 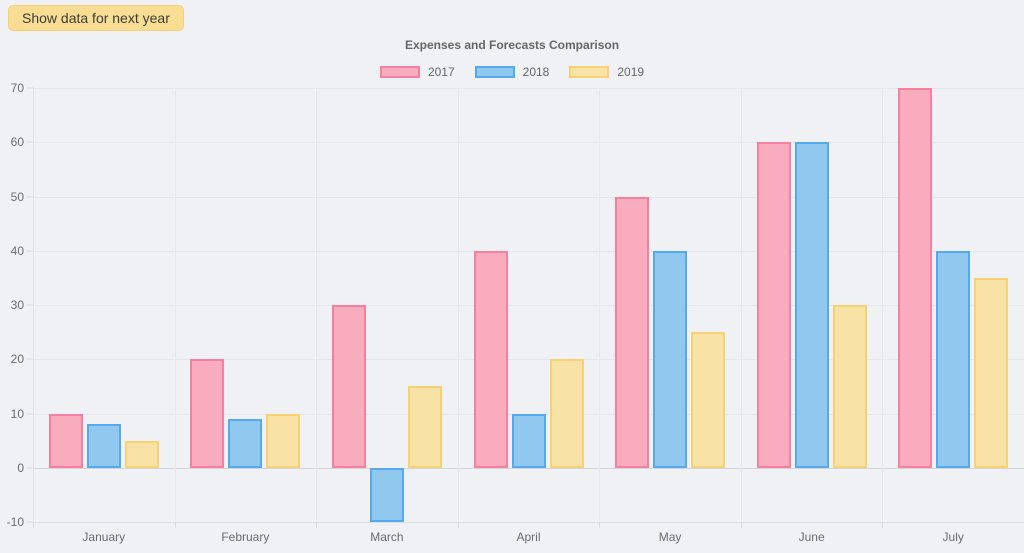 What do you see at coordinates (953, 537) in the screenshot?
I see `x-axis-label-july: July` at bounding box center [953, 537].